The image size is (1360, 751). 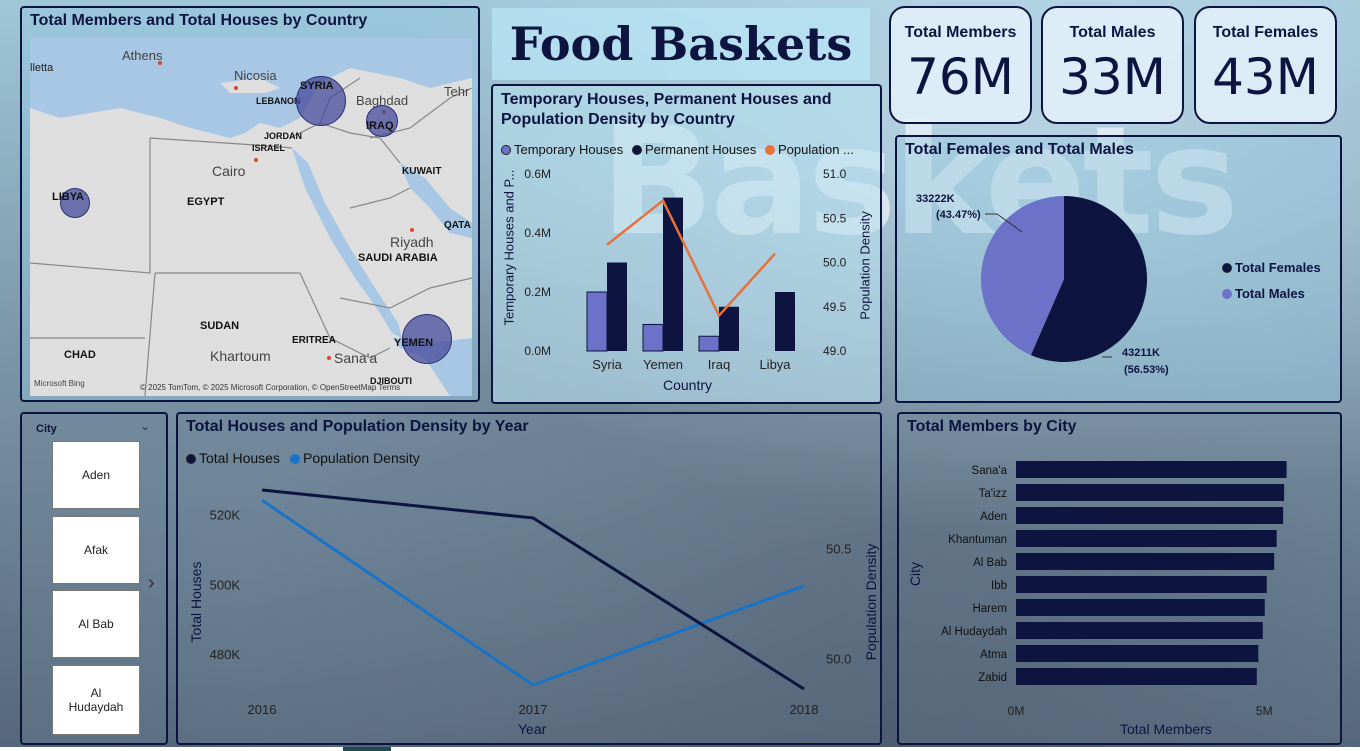 What do you see at coordinates (958, 215) in the screenshot?
I see `pie-label-males-pct: (43.47%)` at bounding box center [958, 215].